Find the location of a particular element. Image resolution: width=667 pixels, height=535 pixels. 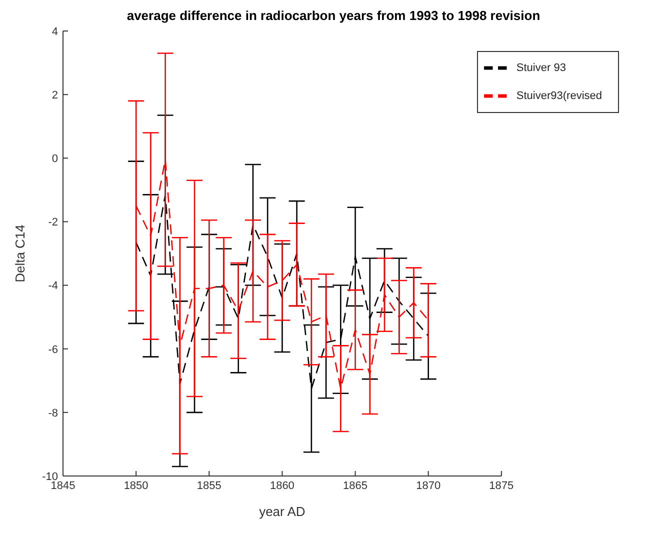

y-tick-label: 0 is located at coordinates (55, 159).